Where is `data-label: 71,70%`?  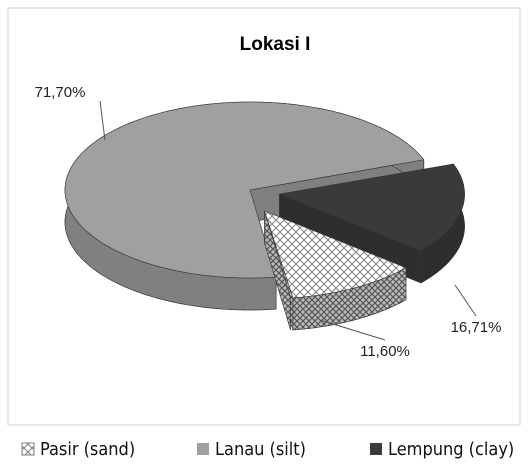 data-label: 71,70% is located at coordinates (60, 92).